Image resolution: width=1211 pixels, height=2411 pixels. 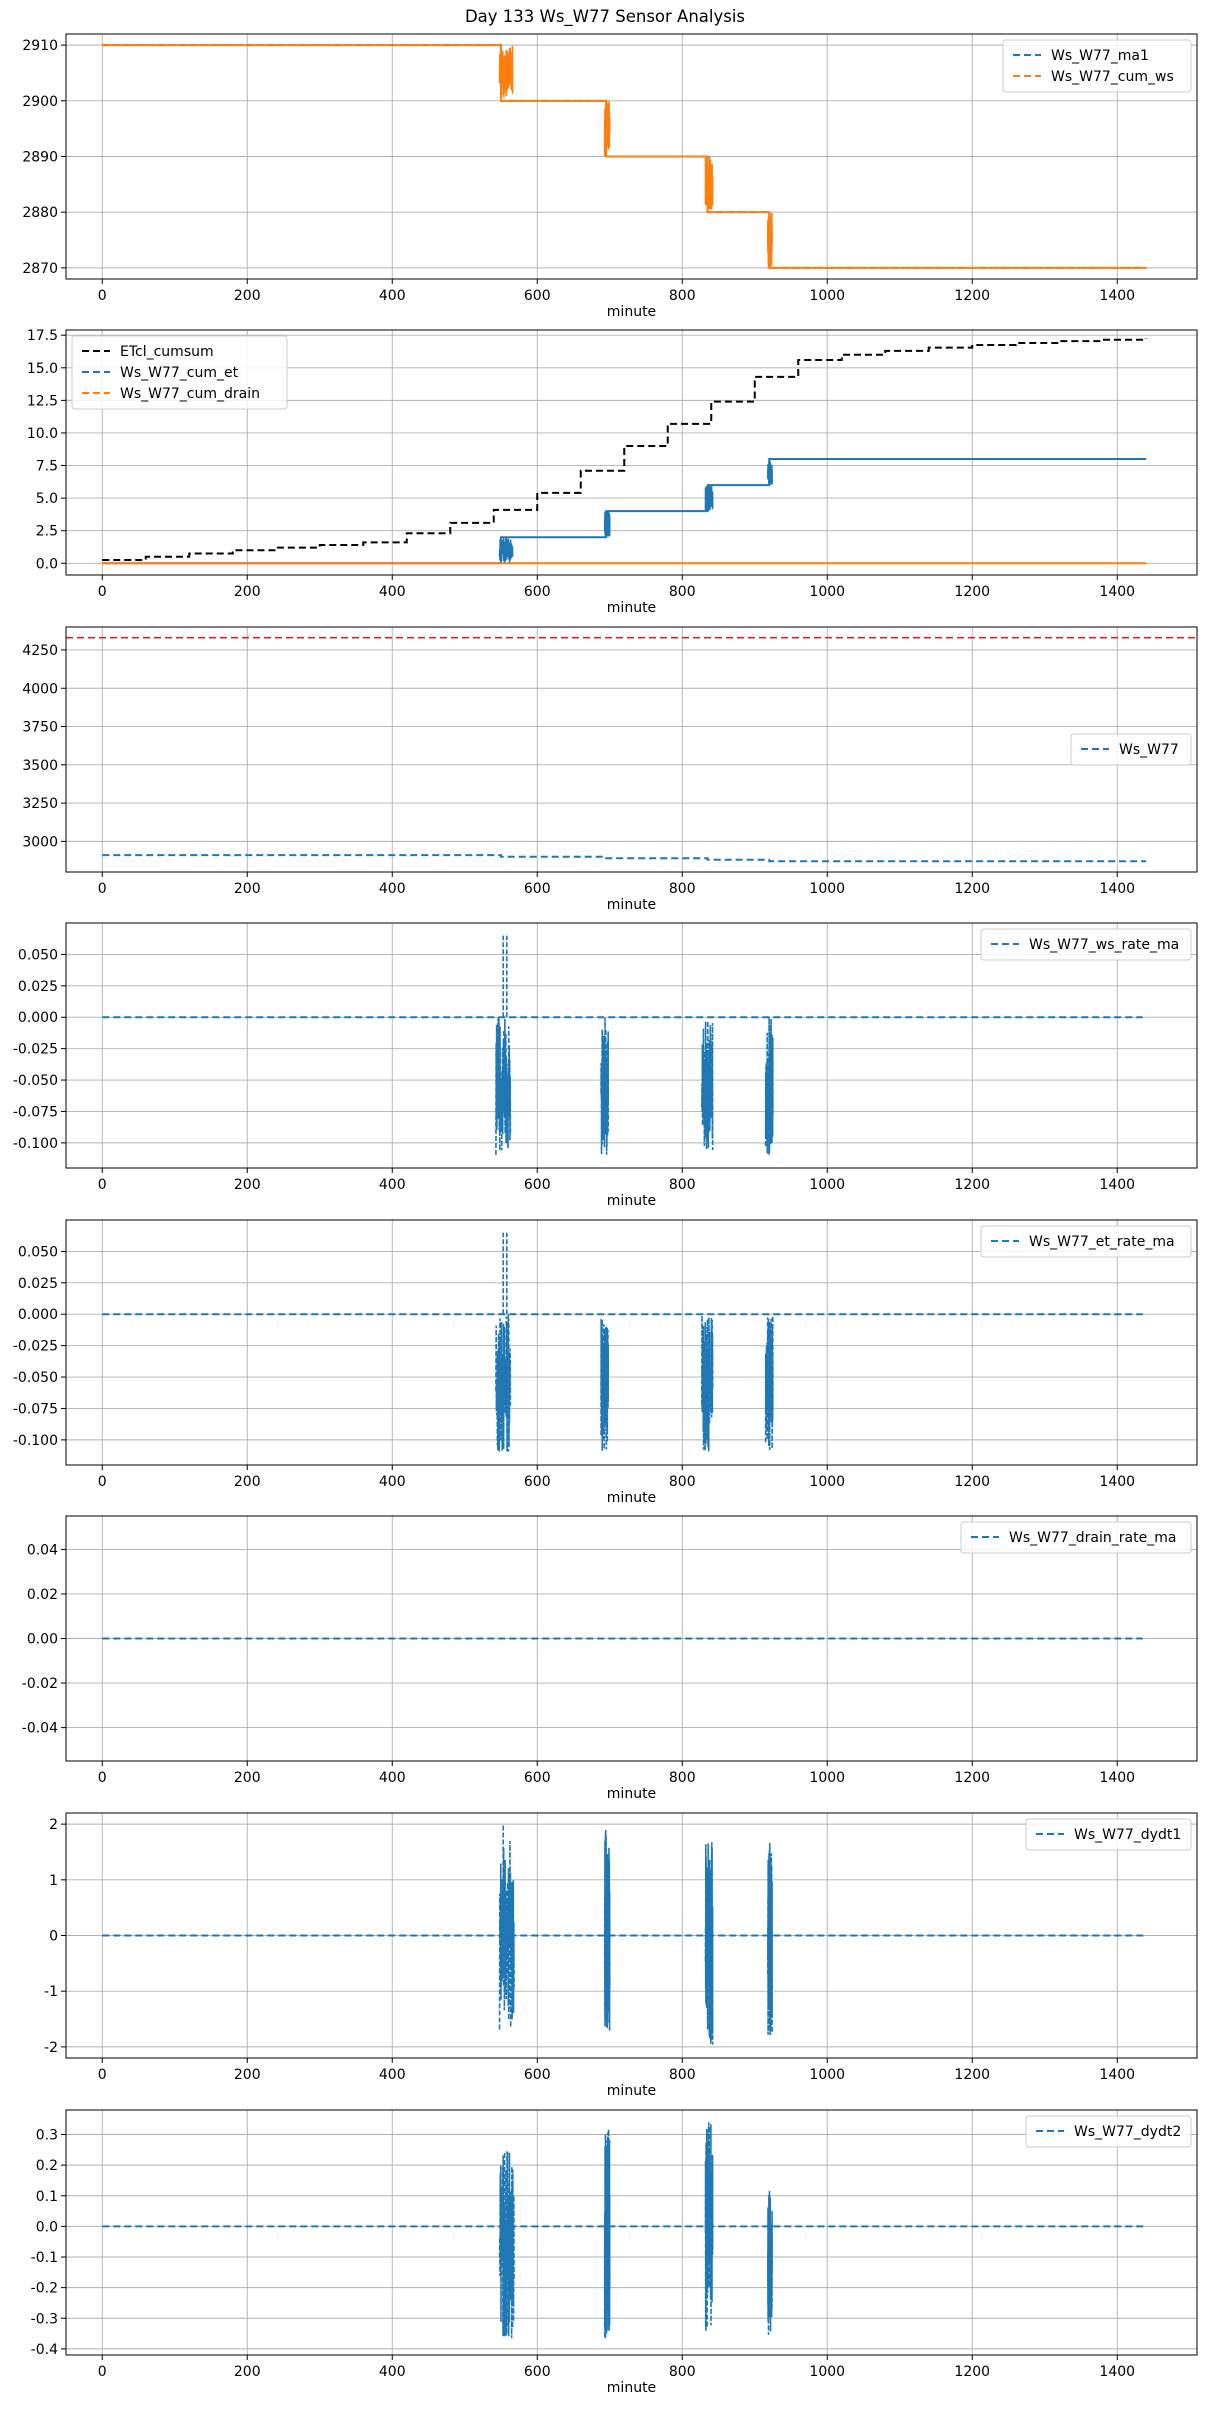 What do you see at coordinates (605, 1086) in the screenshot?
I see `series-burst-Ws_W77_ws_rate_ma` at bounding box center [605, 1086].